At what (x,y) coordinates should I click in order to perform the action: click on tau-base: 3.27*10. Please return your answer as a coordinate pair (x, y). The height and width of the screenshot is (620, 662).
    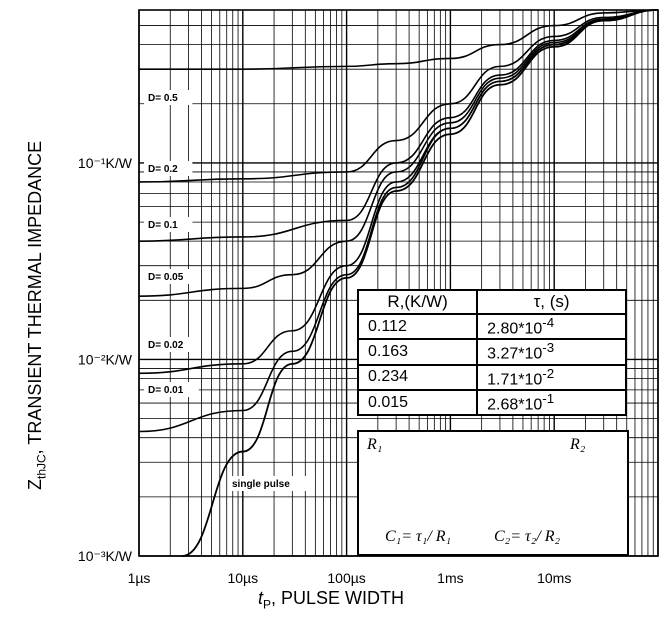
    Looking at the image, I should click on (515, 354).